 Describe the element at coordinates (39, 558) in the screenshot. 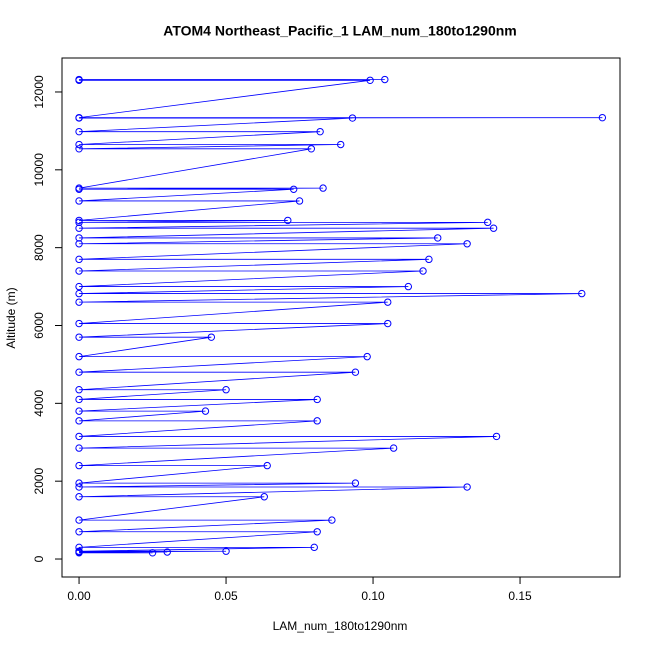

I see `y-tick-label: 0` at that location.